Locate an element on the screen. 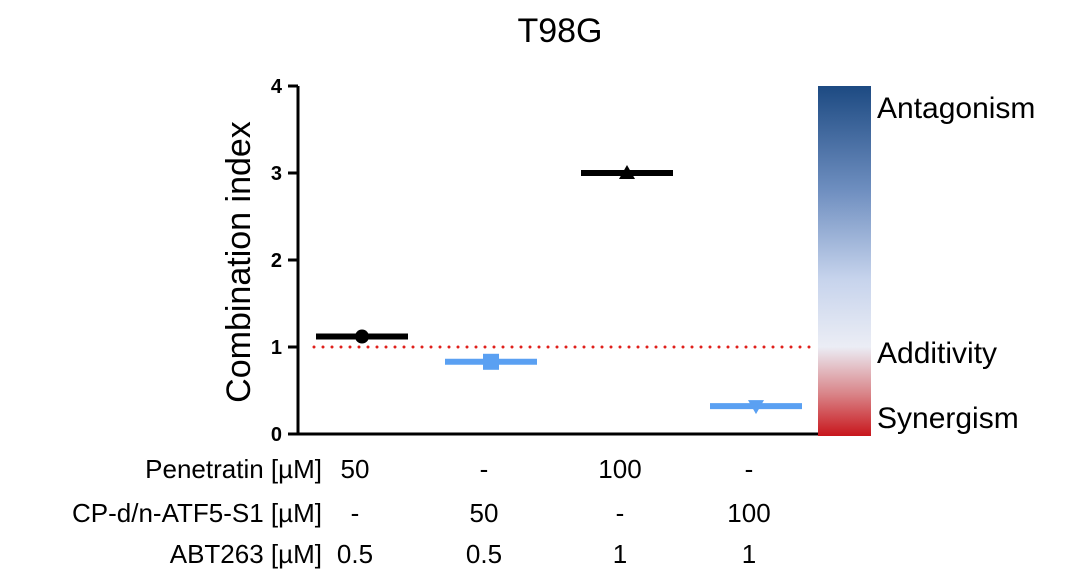 This screenshot has width=1078, height=574. condition-value-2-3: - is located at coordinates (620, 513).